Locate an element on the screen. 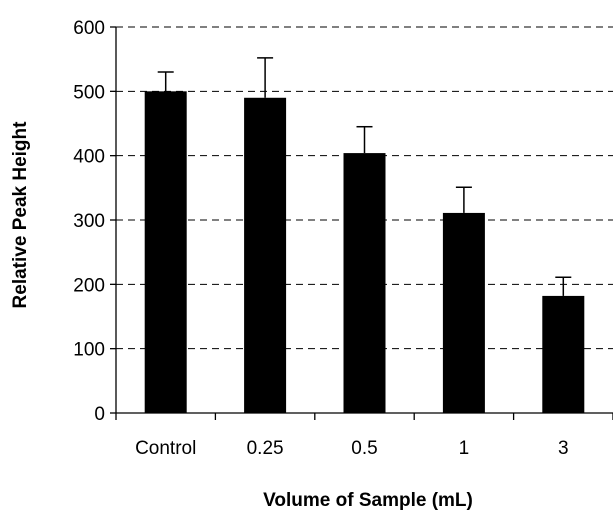 This screenshot has width=613, height=515. y-tick-label: 300 is located at coordinates (89, 221).